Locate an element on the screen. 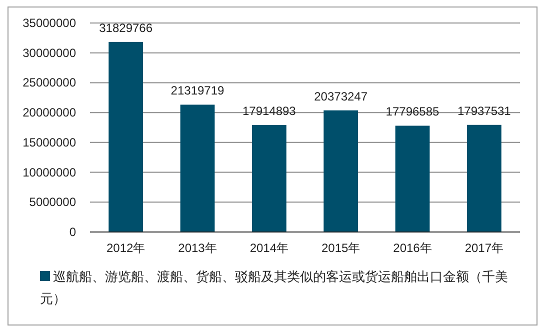 The image size is (549, 334). y-tick-label: 35000000 is located at coordinates (49, 23).